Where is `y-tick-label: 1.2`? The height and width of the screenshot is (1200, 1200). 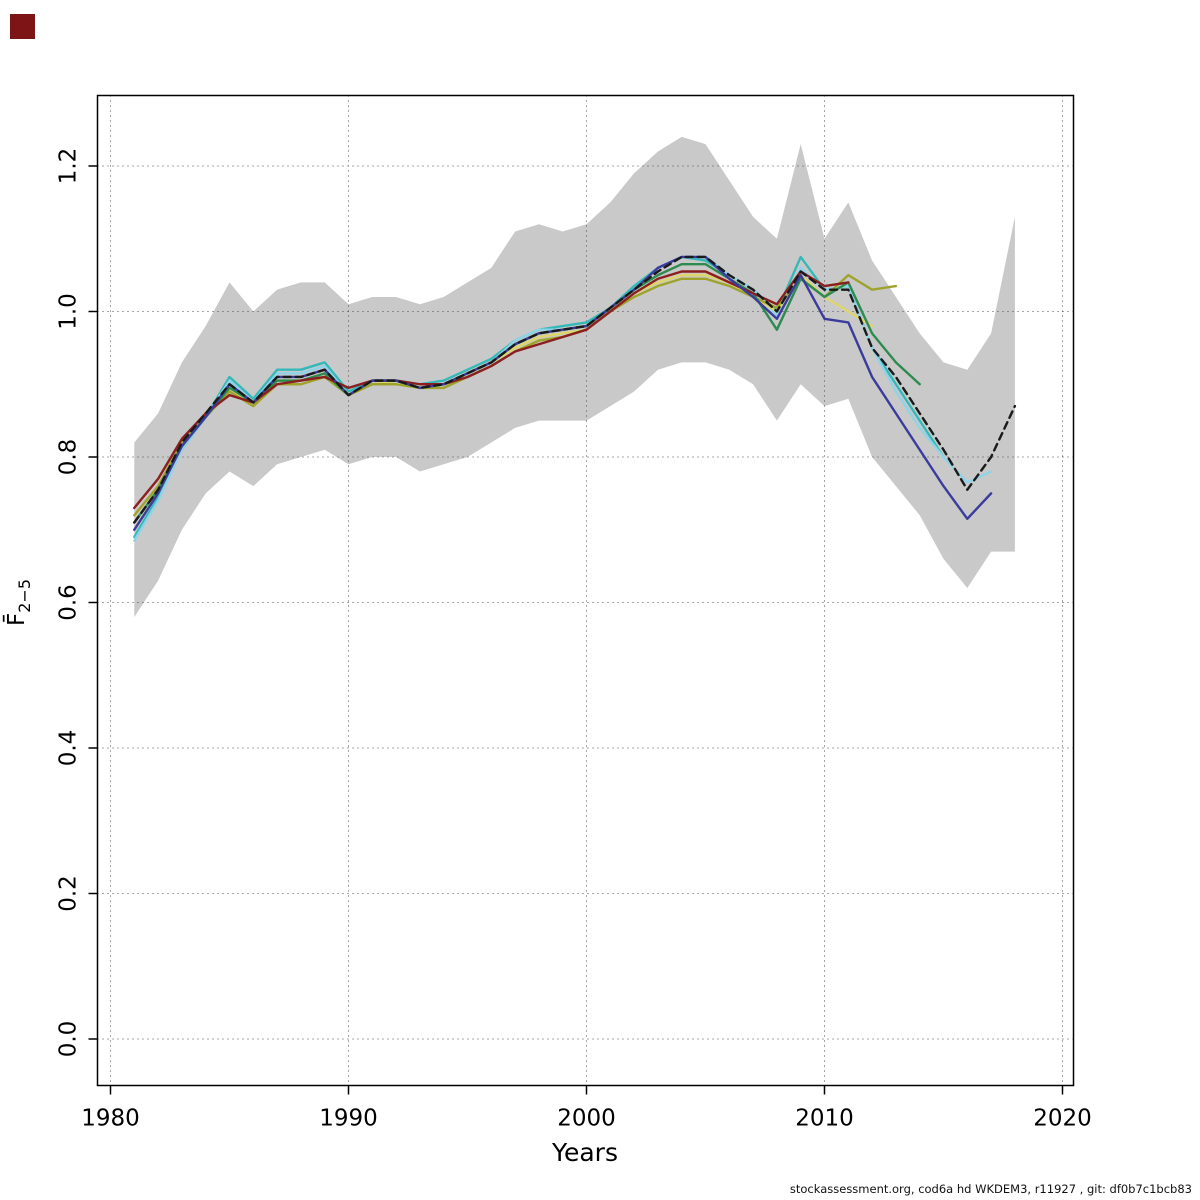 y-tick-label: 1.2 is located at coordinates (69, 166).